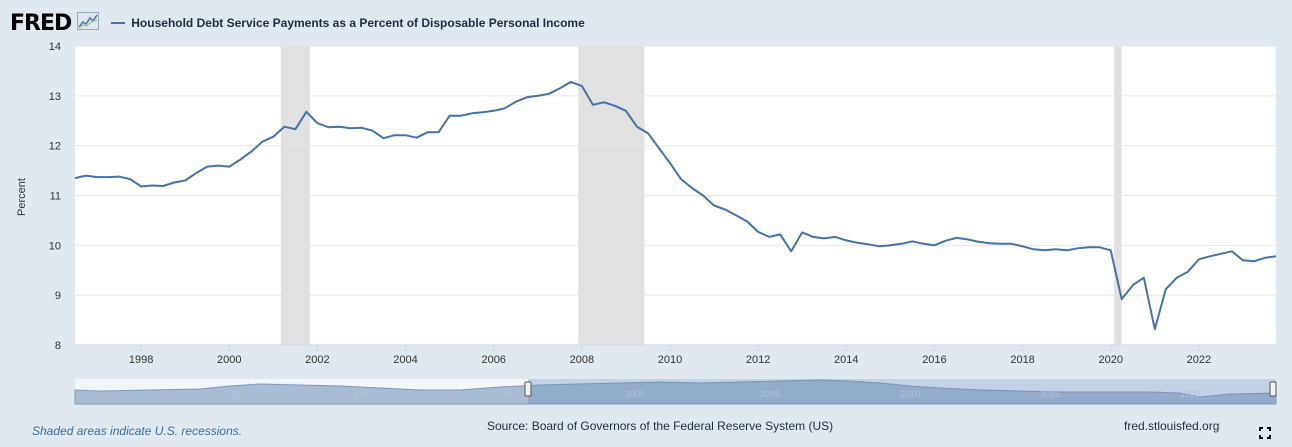 The image size is (1292, 447). I want to click on y-tick-11: 11, so click(55, 197).